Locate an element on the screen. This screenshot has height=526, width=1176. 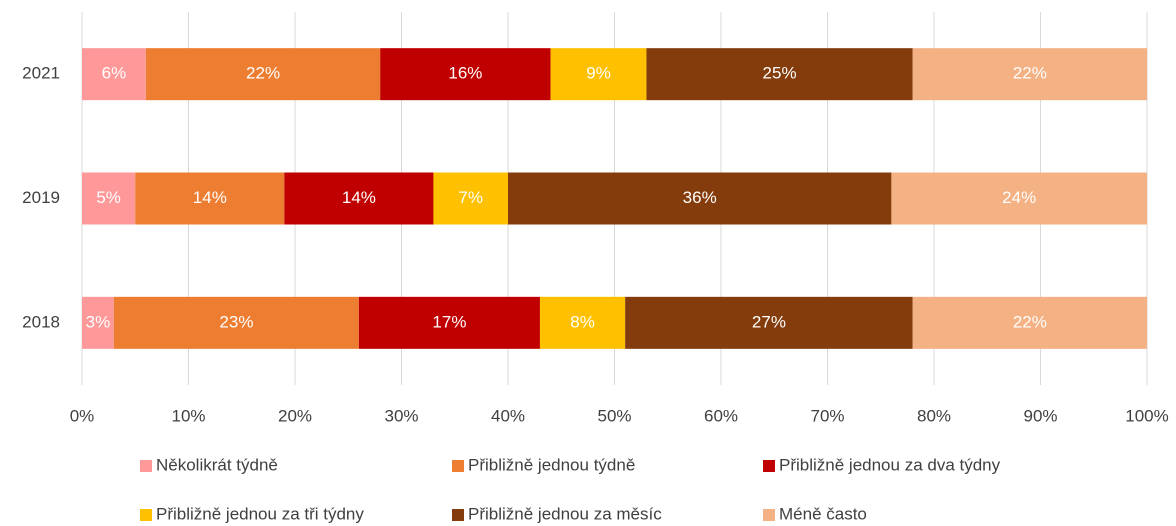
x-tick-label: 10% is located at coordinates (188, 415).